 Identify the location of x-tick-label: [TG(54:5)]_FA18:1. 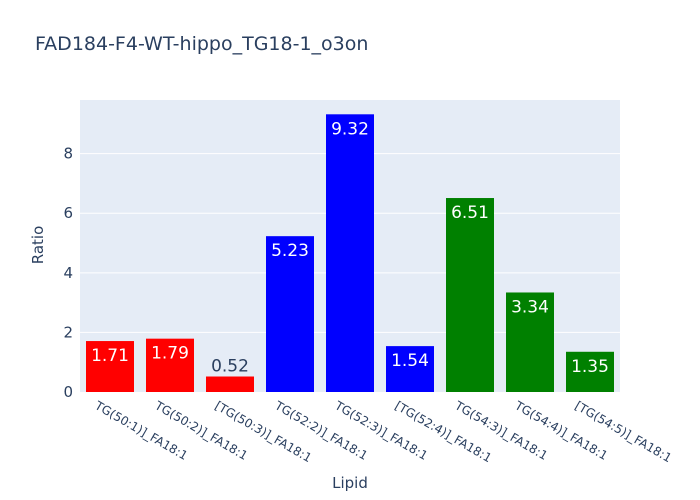
(624, 431).